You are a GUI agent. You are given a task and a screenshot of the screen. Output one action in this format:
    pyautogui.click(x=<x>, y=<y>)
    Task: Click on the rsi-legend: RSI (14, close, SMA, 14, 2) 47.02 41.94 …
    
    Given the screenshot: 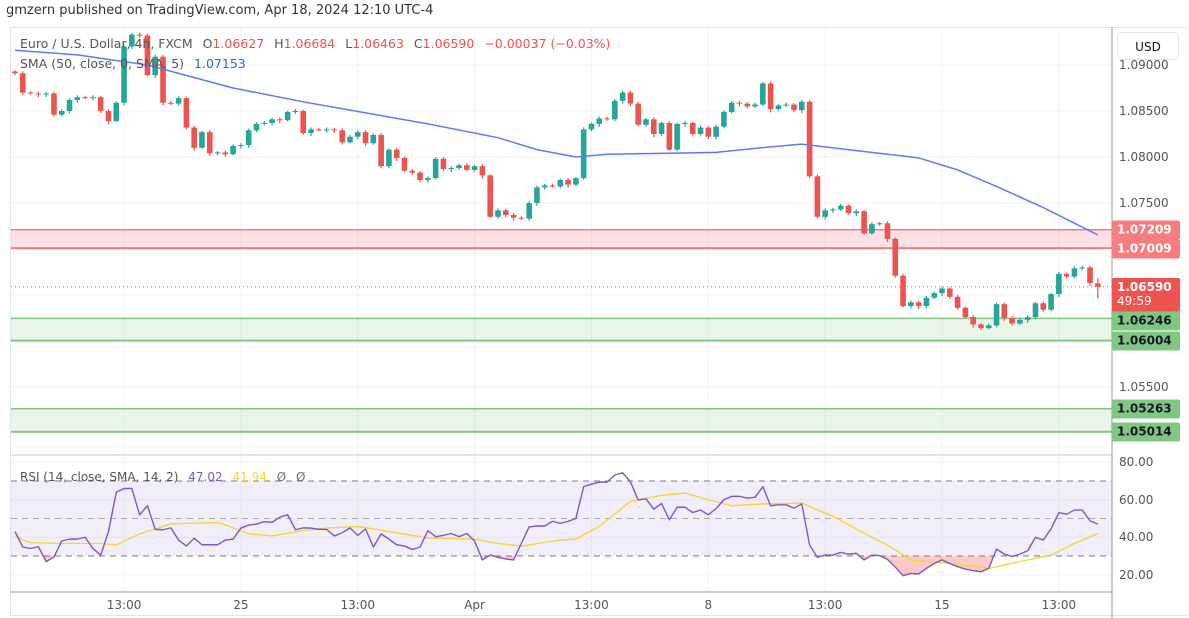 What is the action you would take?
    pyautogui.click(x=162, y=477)
    